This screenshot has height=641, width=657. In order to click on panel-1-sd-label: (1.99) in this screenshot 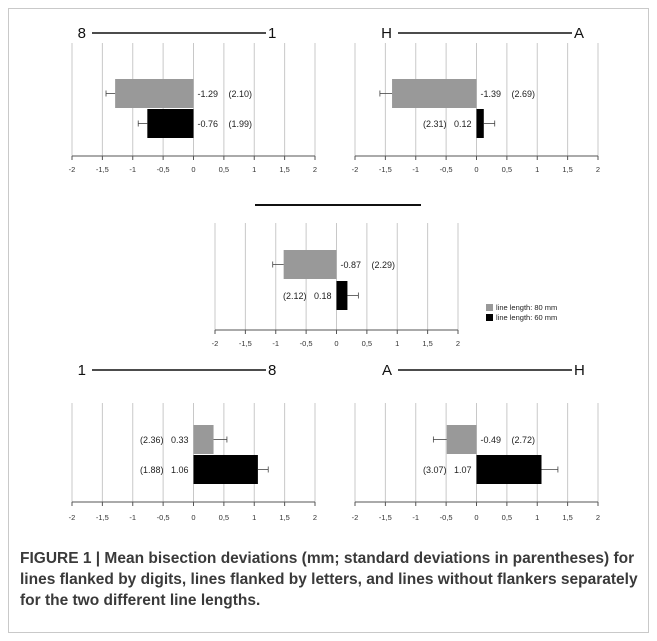, I will do `click(241, 124)`.